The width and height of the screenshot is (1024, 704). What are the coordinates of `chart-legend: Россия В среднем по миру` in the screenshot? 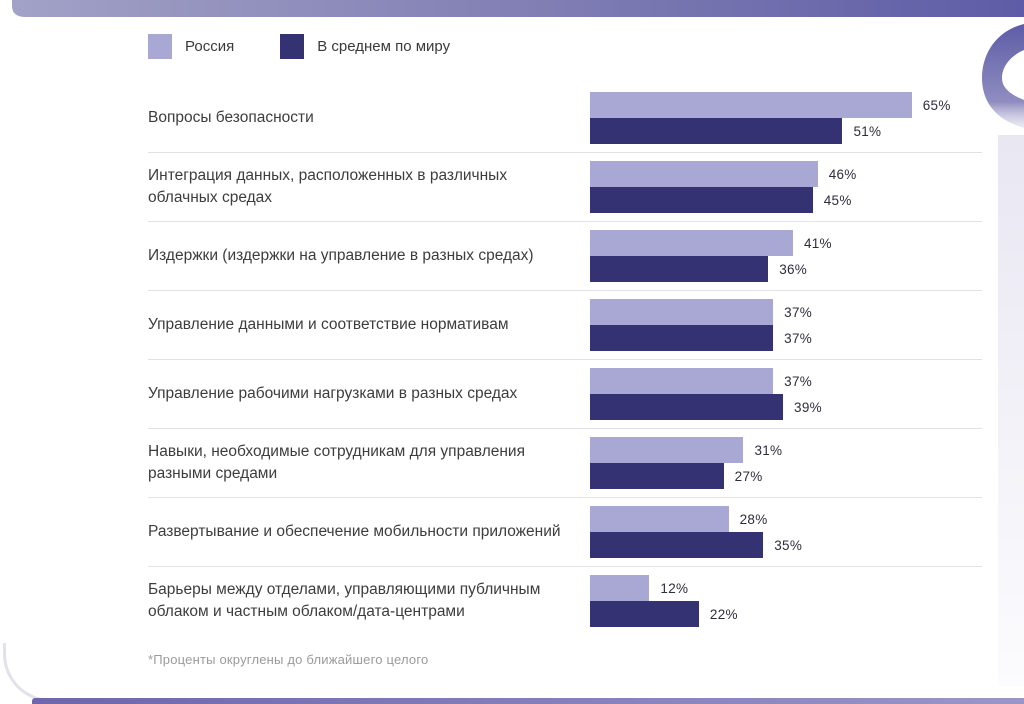 It's located at (299, 46).